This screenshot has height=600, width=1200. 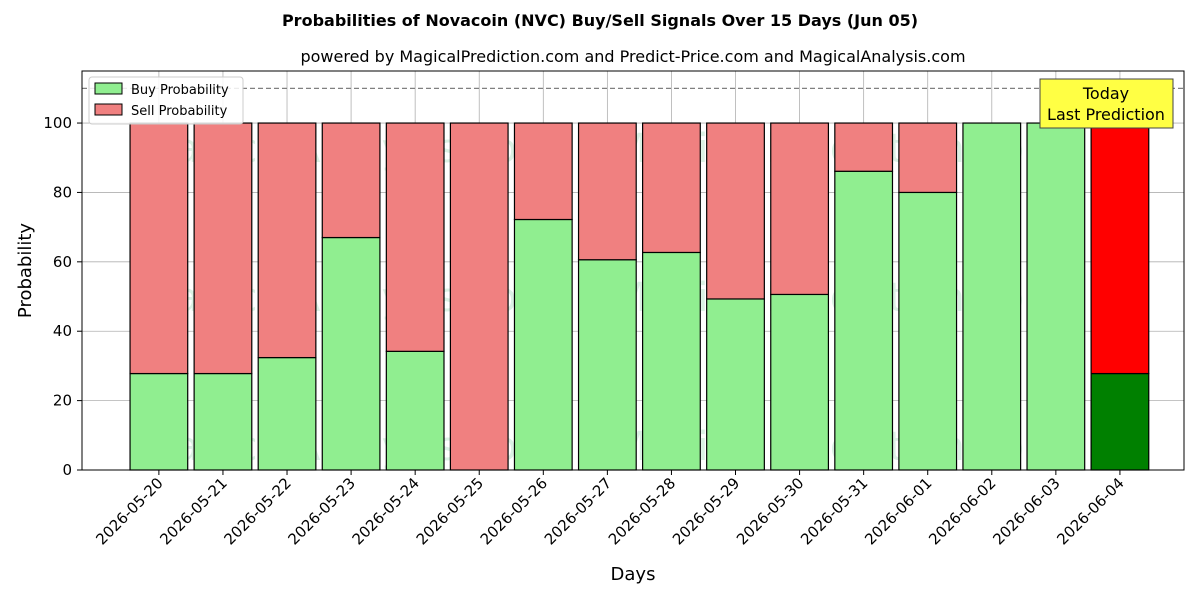 What do you see at coordinates (57, 123) in the screenshot?
I see `y-tick-label: 100` at bounding box center [57, 123].